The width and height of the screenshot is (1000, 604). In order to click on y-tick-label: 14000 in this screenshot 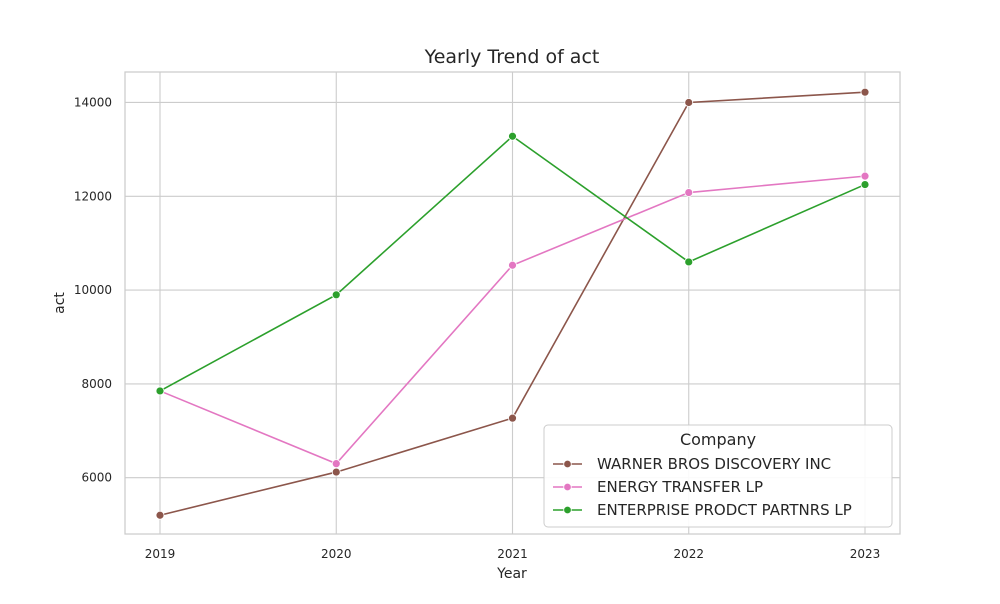, I will do `click(93, 102)`.